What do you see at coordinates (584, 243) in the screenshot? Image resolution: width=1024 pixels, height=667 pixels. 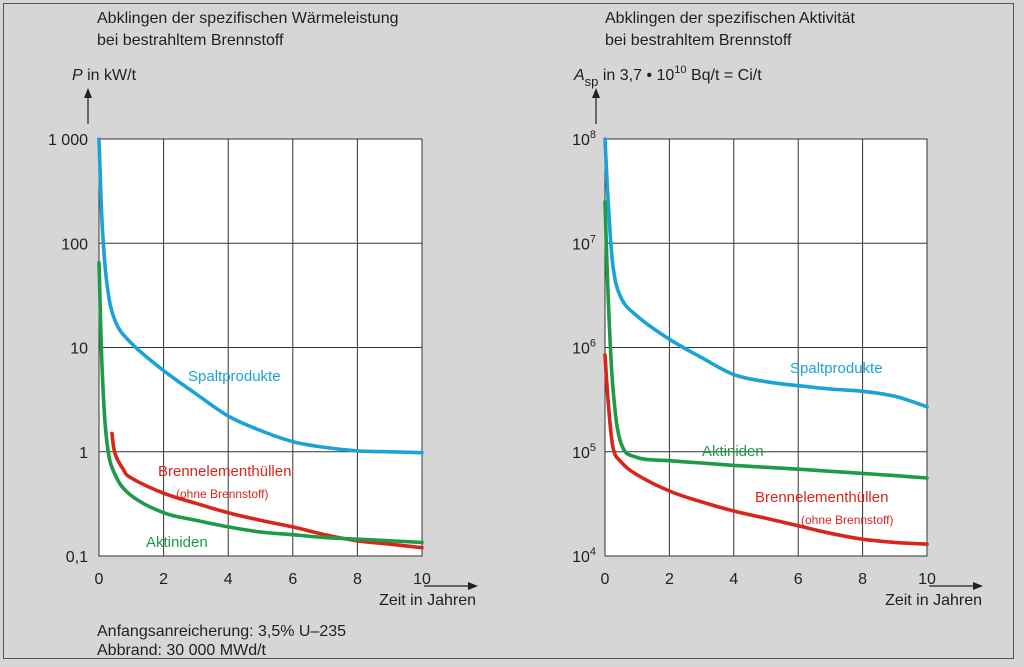 I see `y-tick-label: 10⁷` at bounding box center [584, 243].